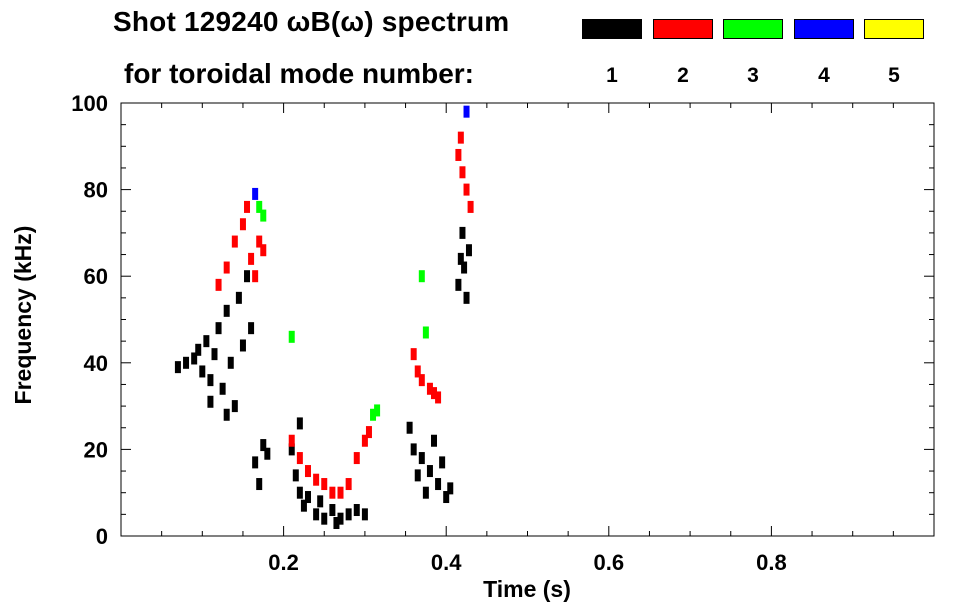 The image size is (963, 615). I want to click on y-tick-label: 60, so click(96, 276).